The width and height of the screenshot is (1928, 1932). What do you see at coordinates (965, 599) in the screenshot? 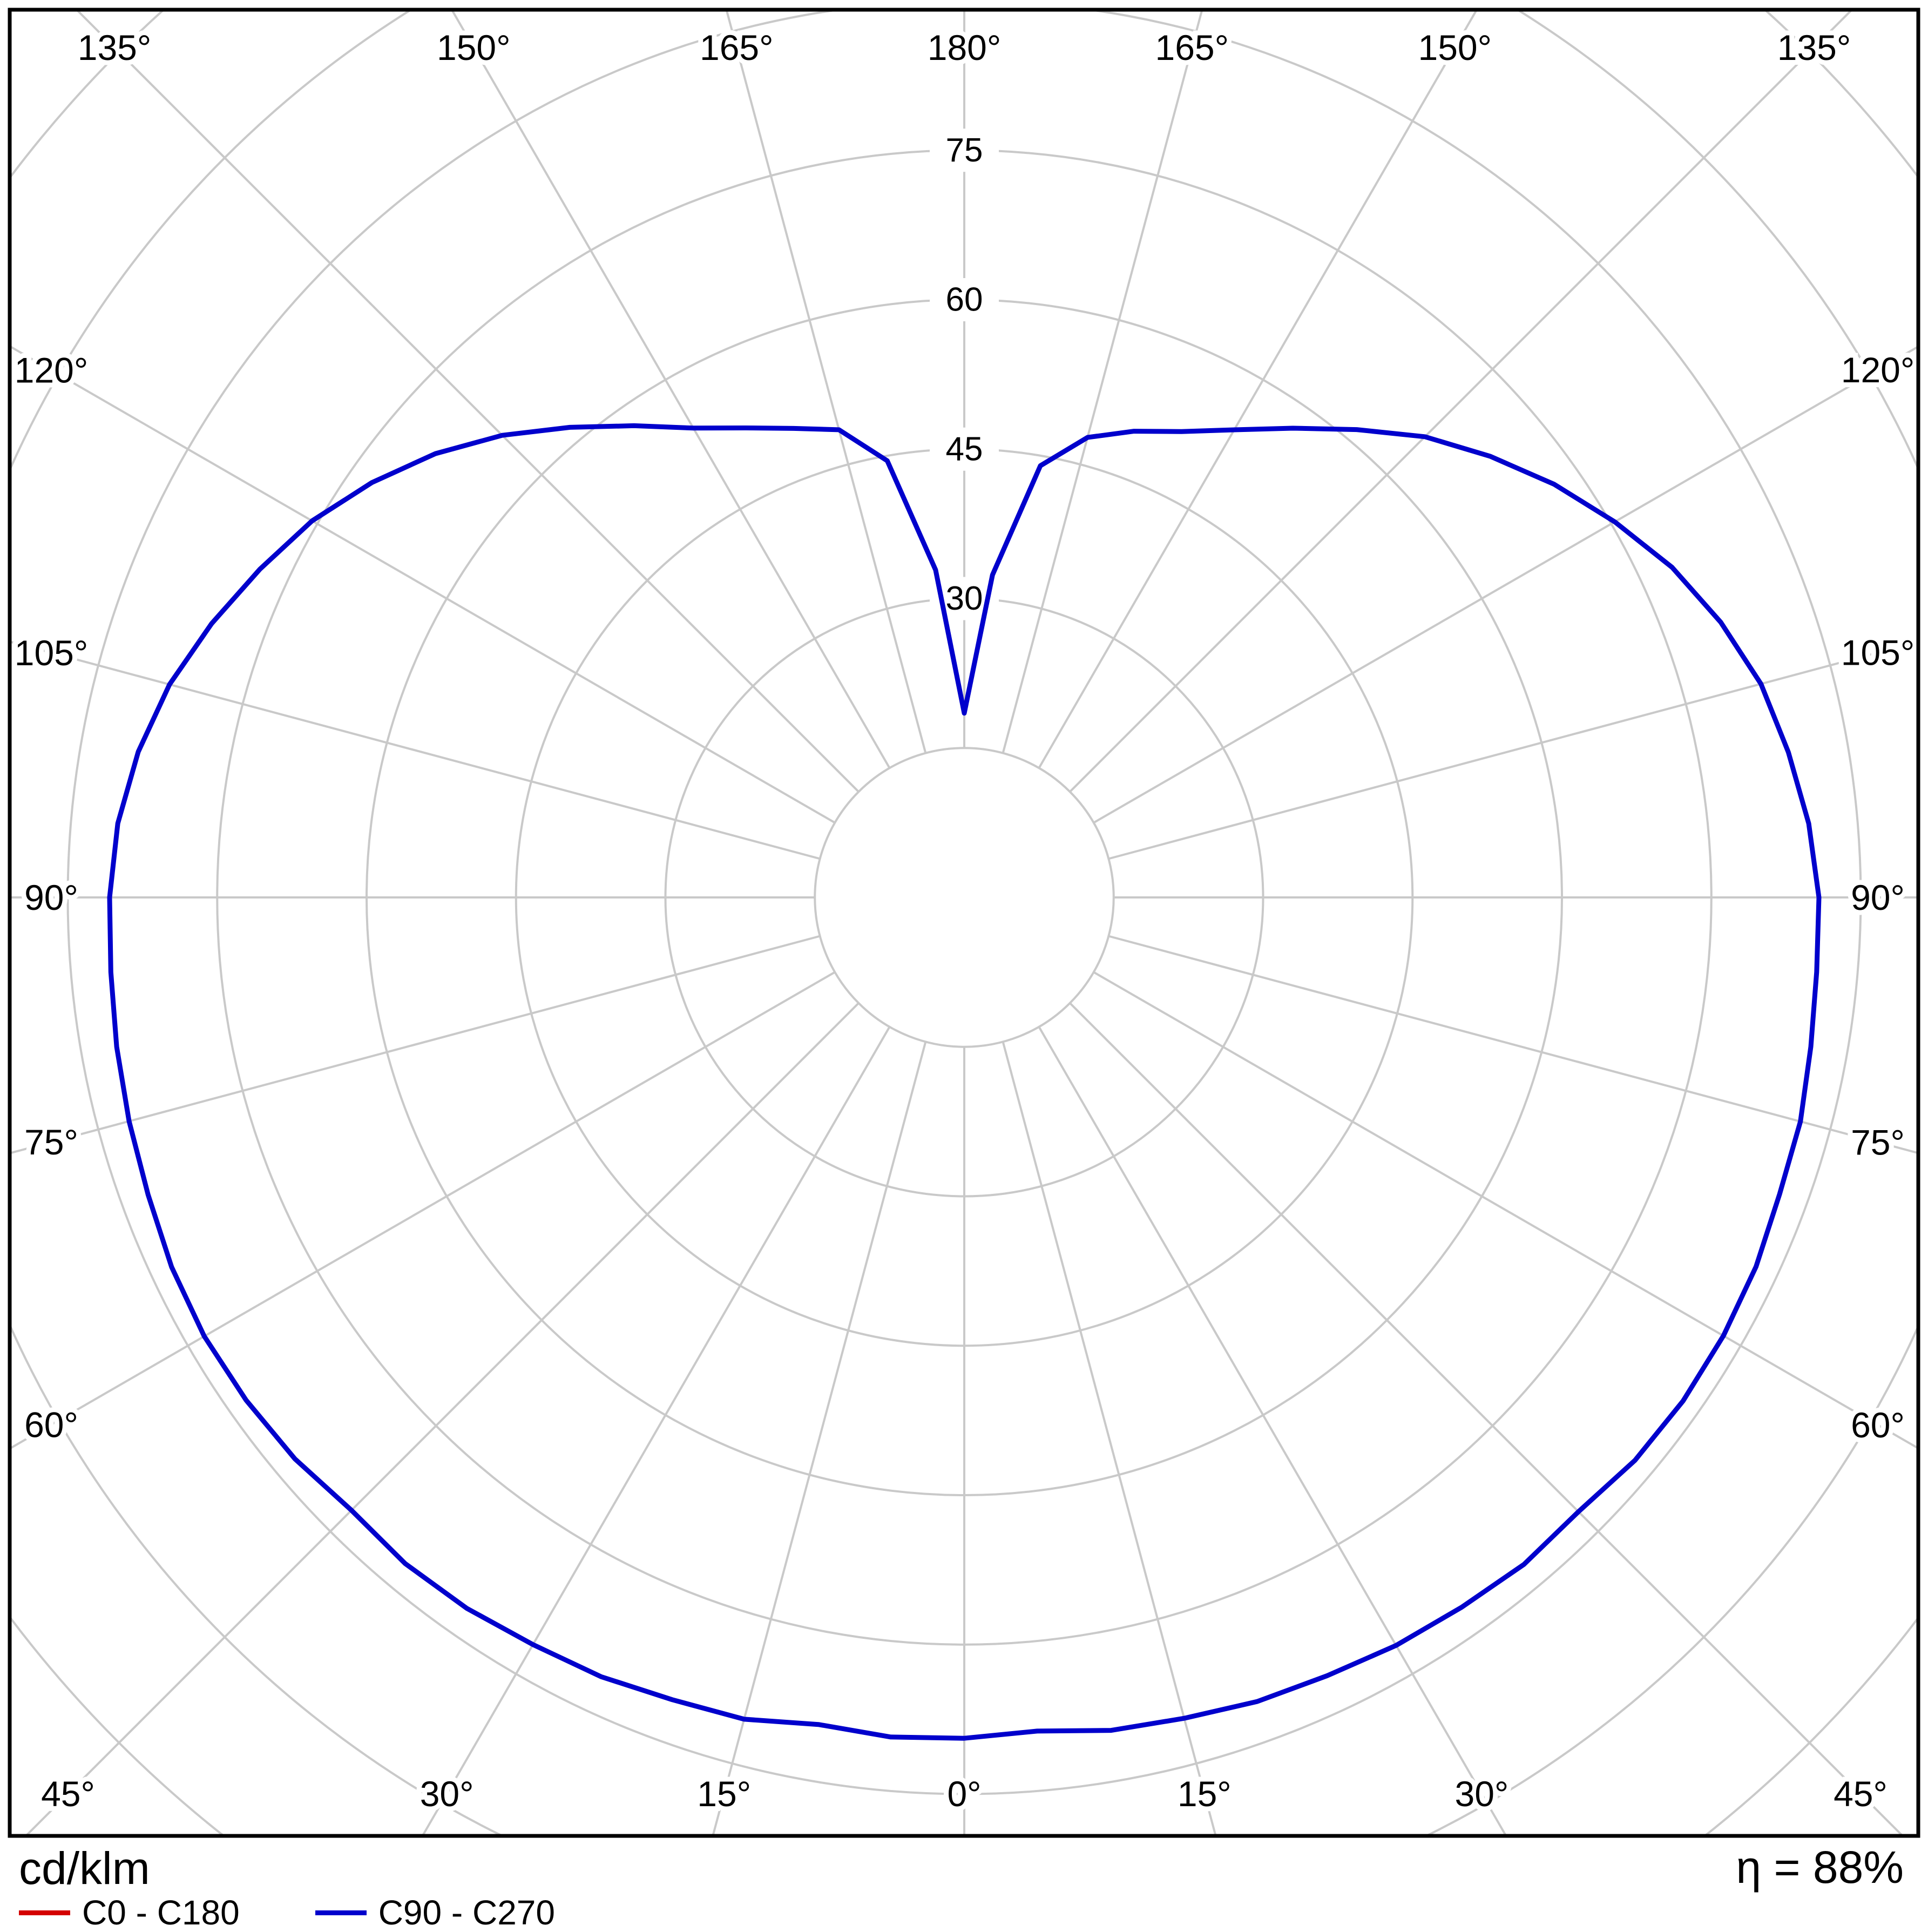
I see `radial-tick-label: 30` at bounding box center [965, 599].